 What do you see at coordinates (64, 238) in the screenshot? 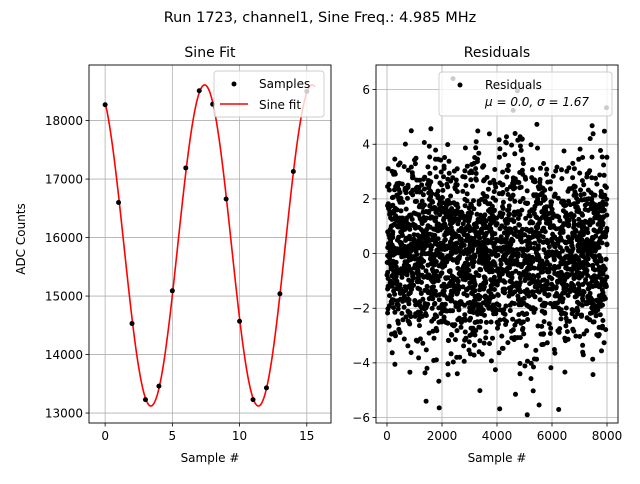
I see `sine-fit-ytick-label: 16000` at bounding box center [64, 238].